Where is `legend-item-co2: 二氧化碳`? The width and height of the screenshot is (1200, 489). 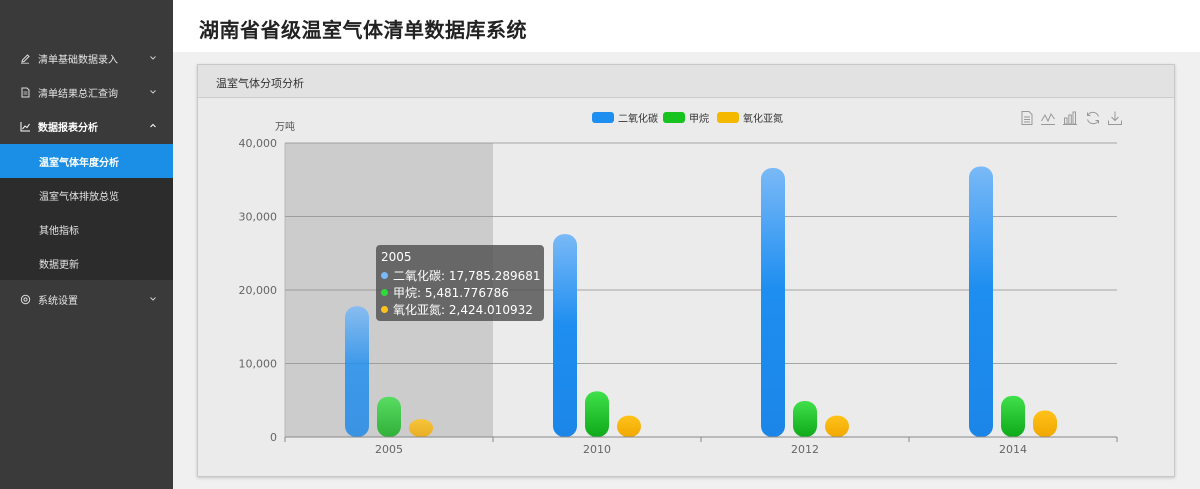 legend-item-co2: 二氧化碳 is located at coordinates (625, 117).